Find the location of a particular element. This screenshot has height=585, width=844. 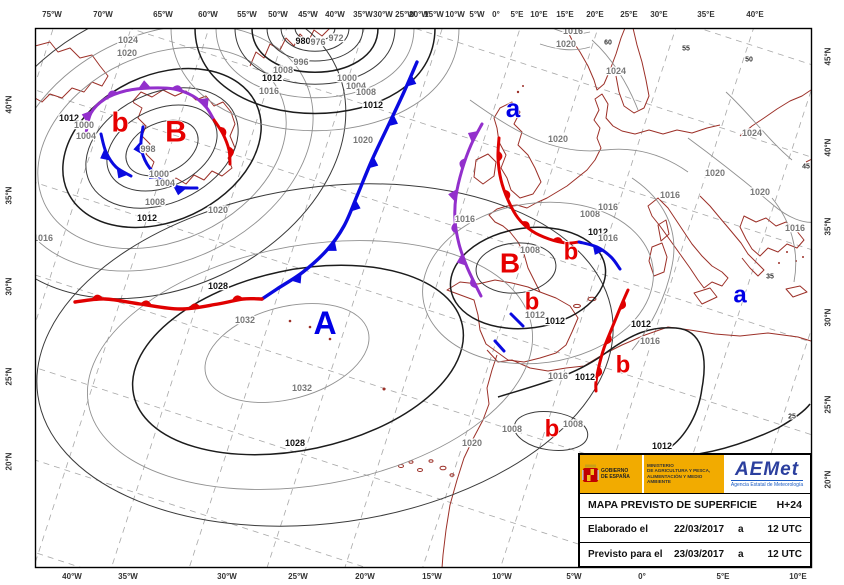

front-occluded-line is located at coordinates (468, 210).